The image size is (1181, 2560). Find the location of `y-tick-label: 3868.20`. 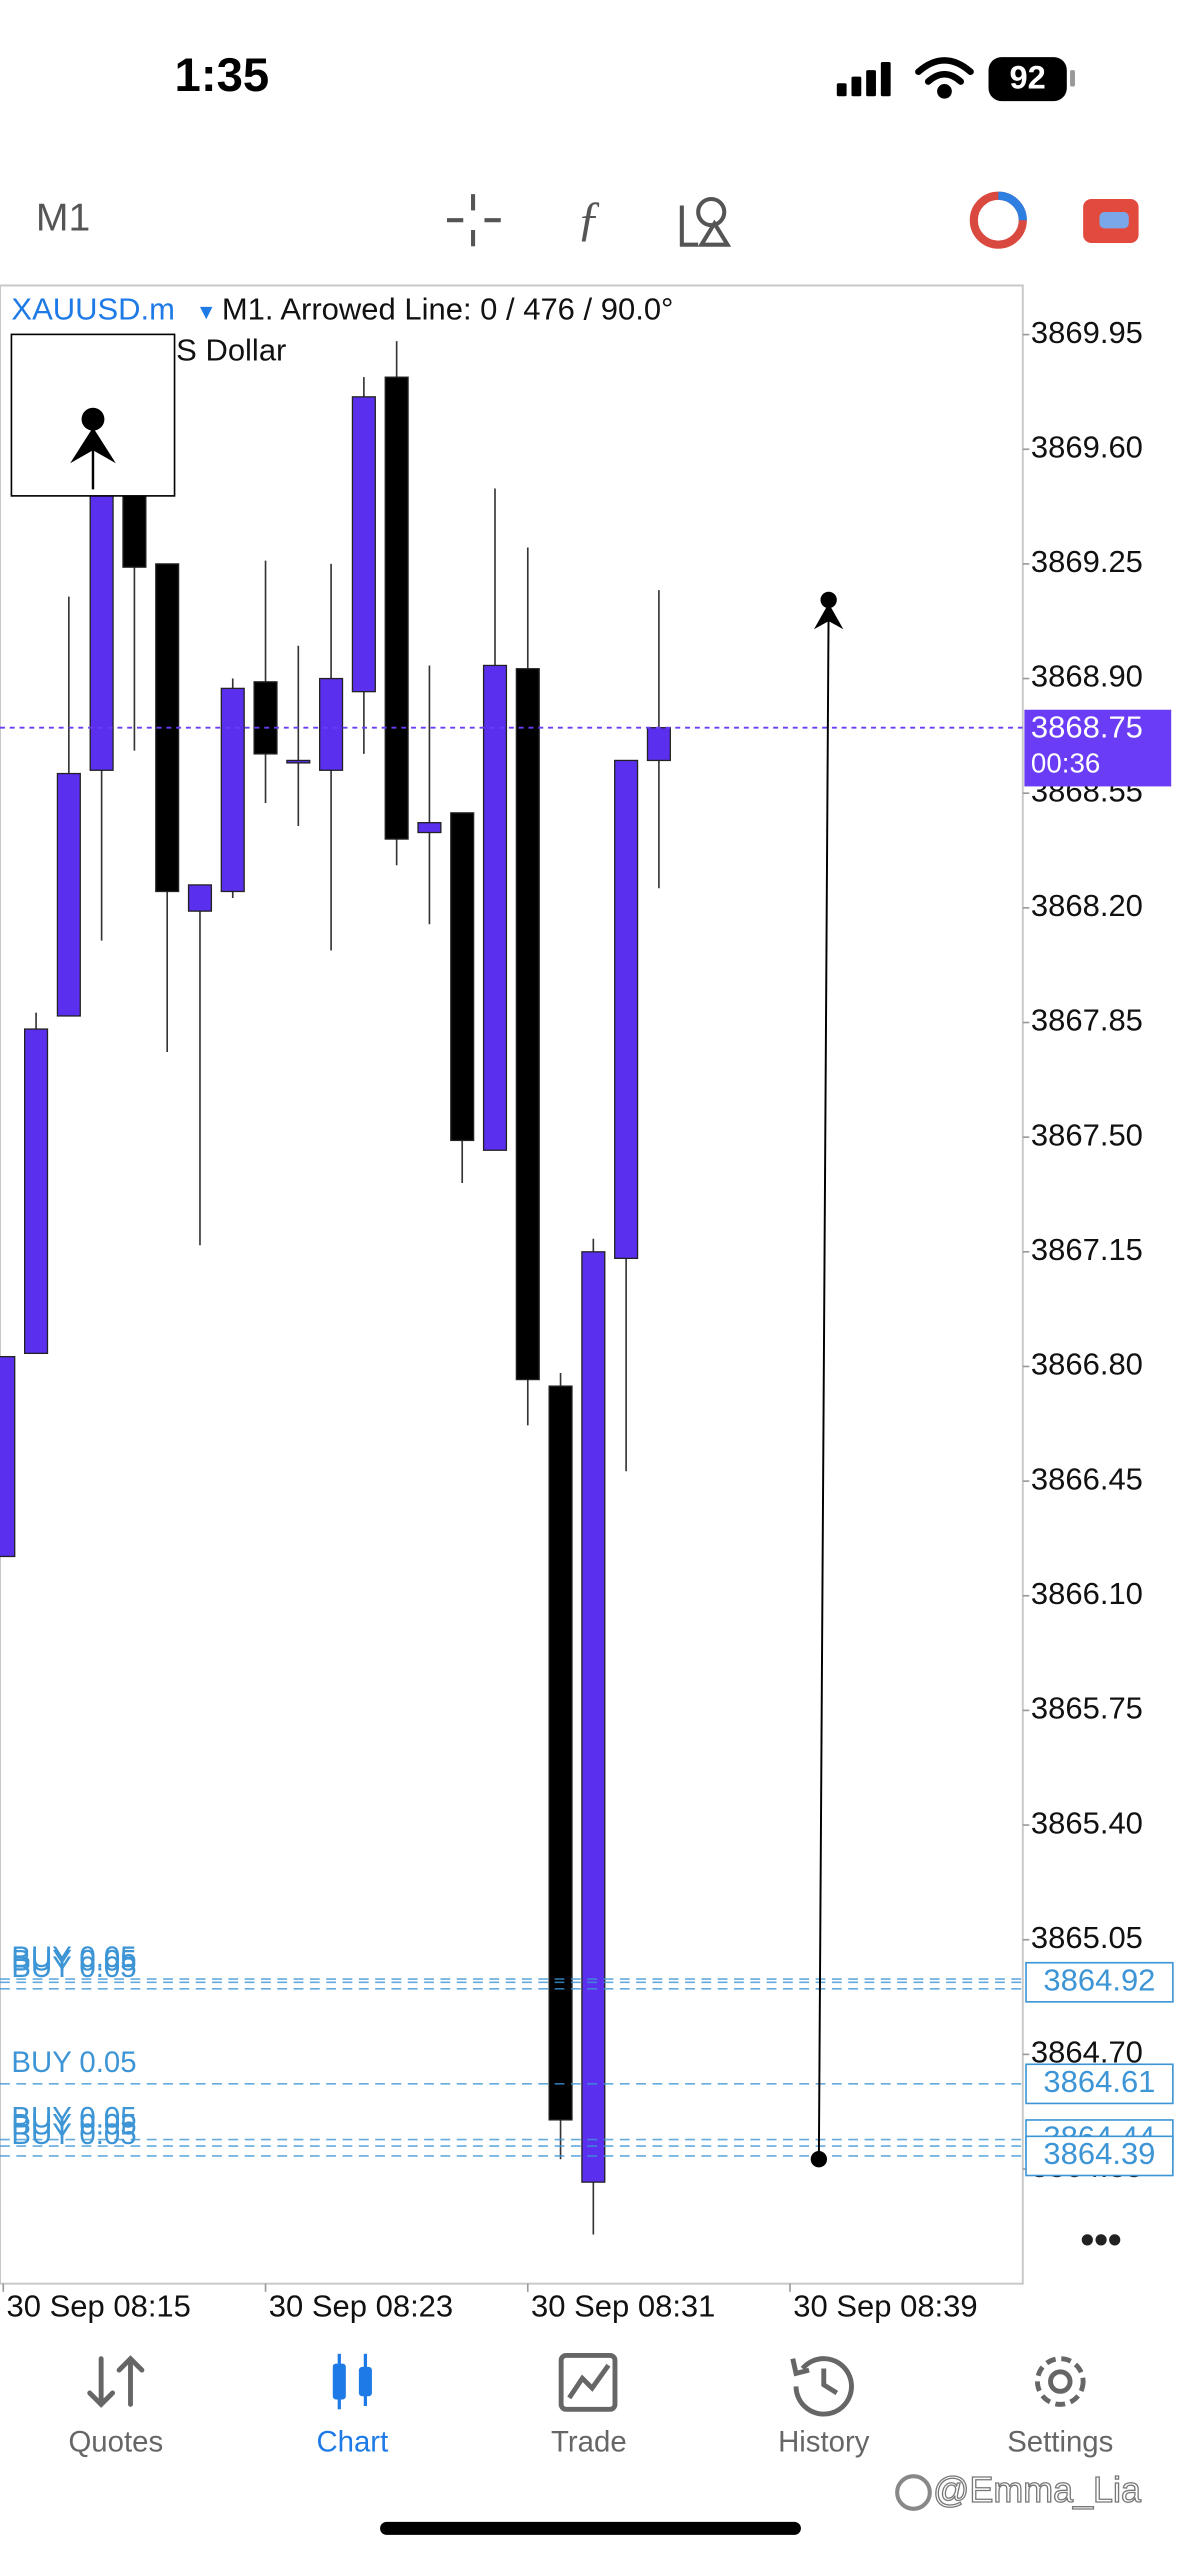

y-tick-label: 3868.20 is located at coordinates (1087, 905).